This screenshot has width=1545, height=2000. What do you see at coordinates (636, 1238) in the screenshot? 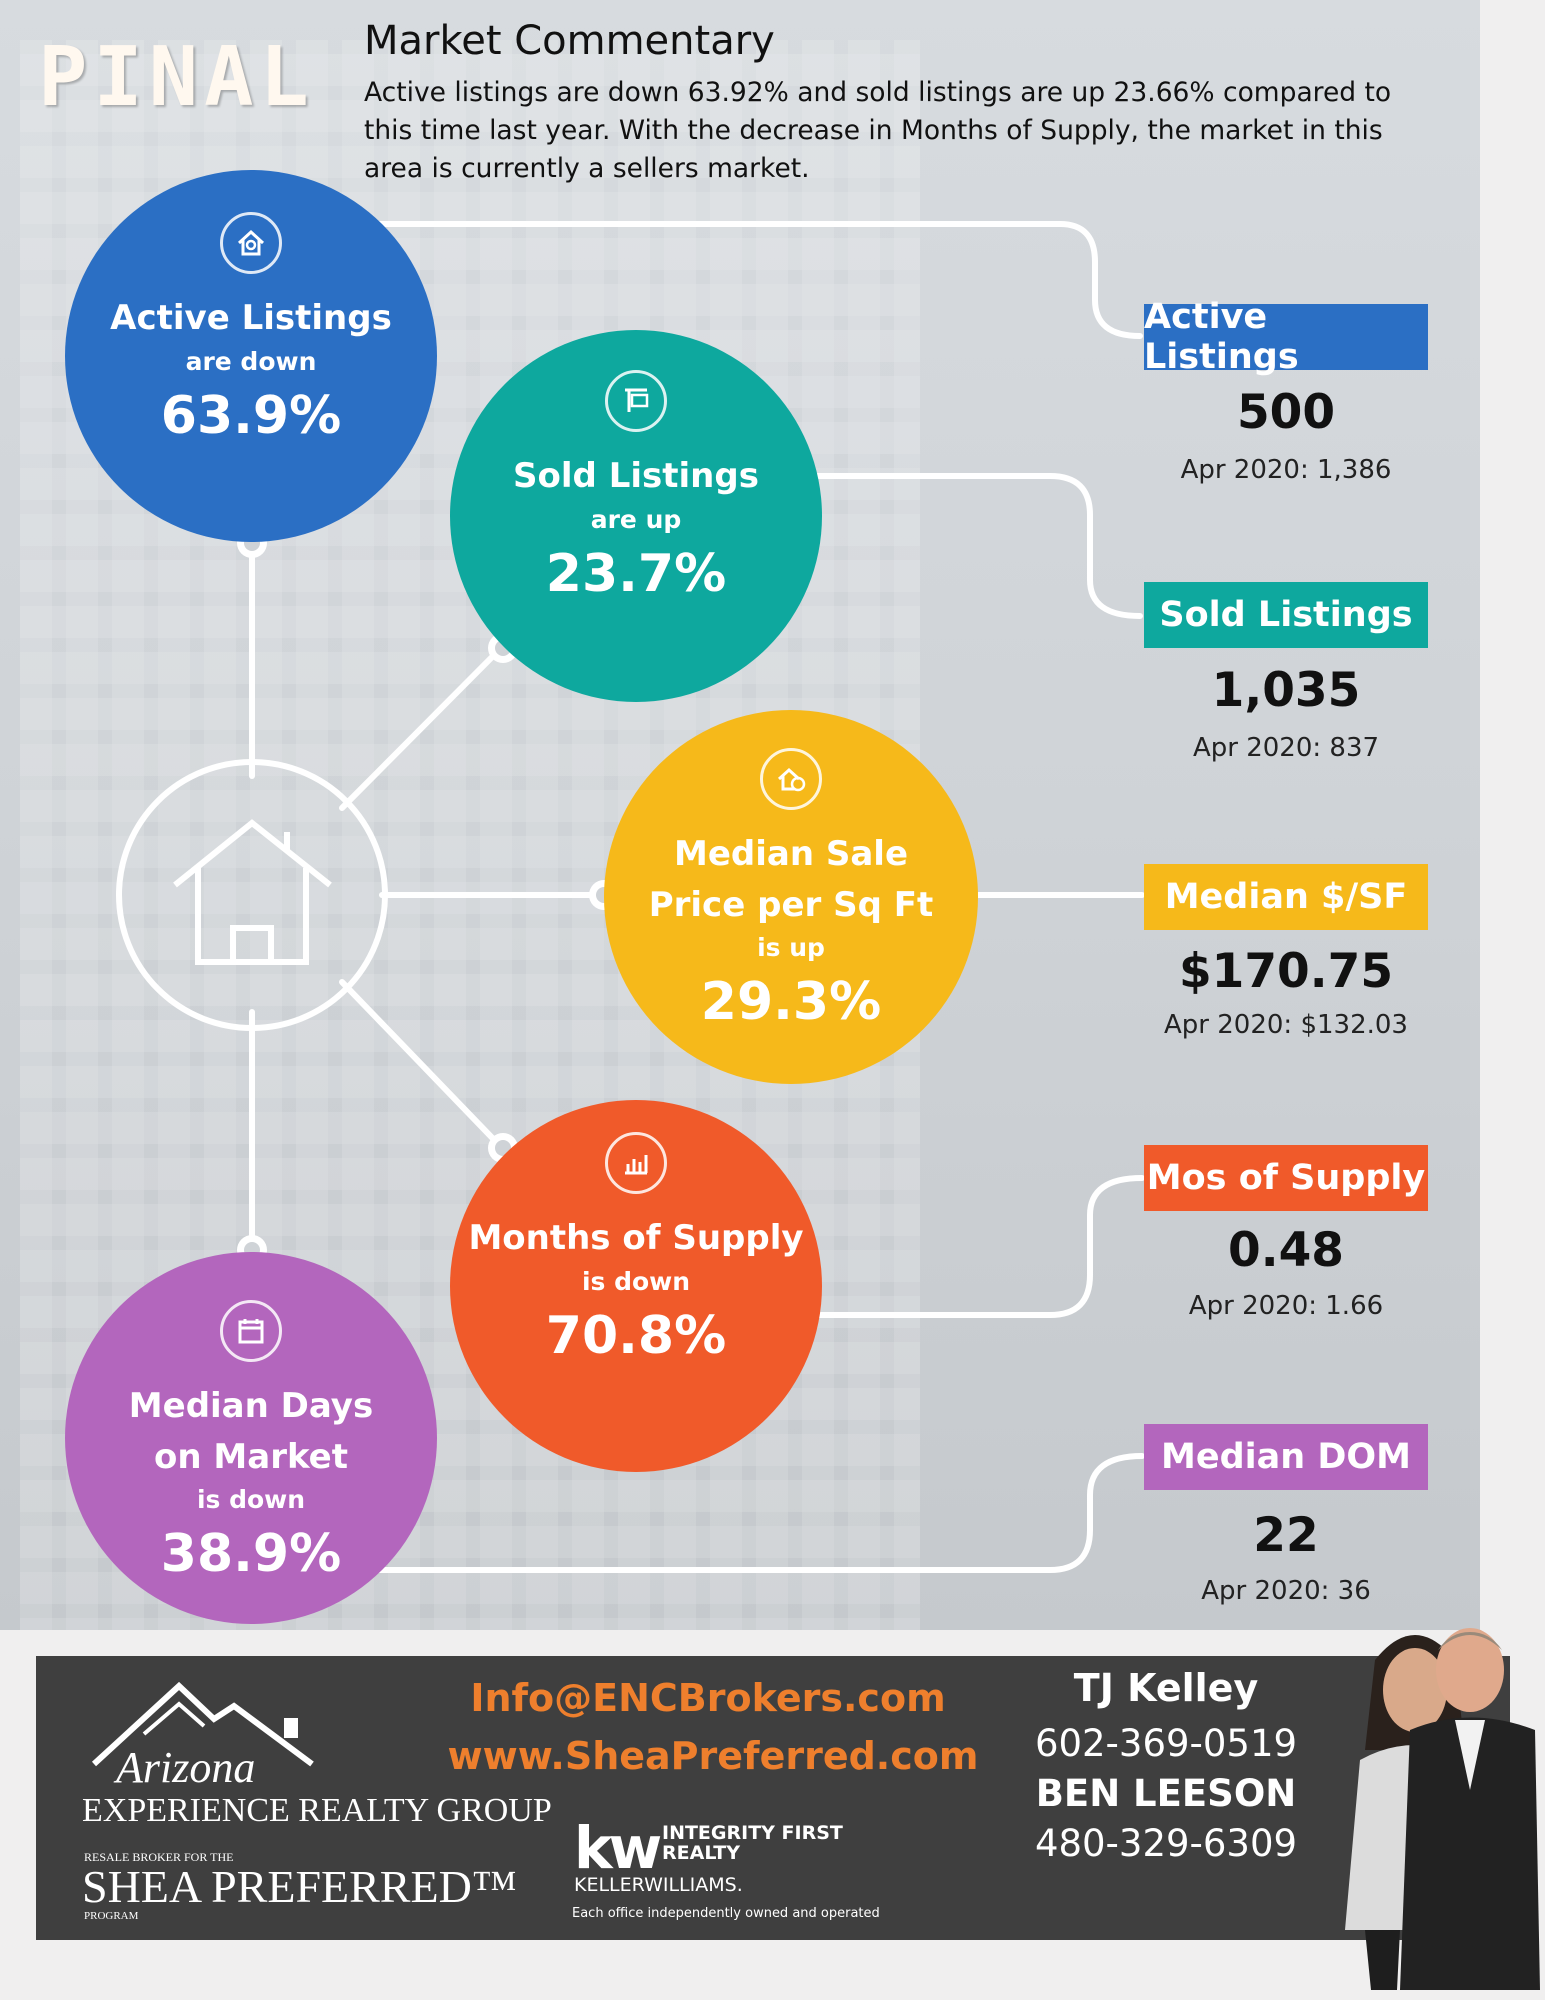
I see `circle-title: Months of Supply` at bounding box center [636, 1238].